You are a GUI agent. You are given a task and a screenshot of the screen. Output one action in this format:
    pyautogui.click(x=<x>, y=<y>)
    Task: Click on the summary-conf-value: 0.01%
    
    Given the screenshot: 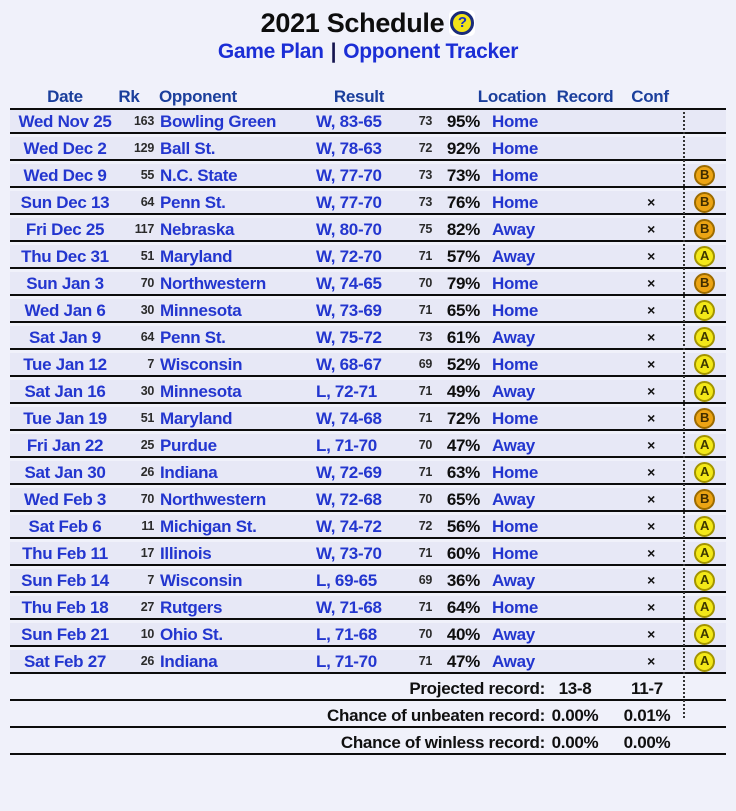 What is the action you would take?
    pyautogui.click(x=647, y=715)
    